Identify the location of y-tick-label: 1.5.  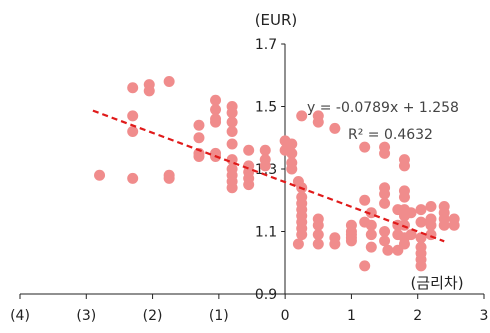
(266, 108).